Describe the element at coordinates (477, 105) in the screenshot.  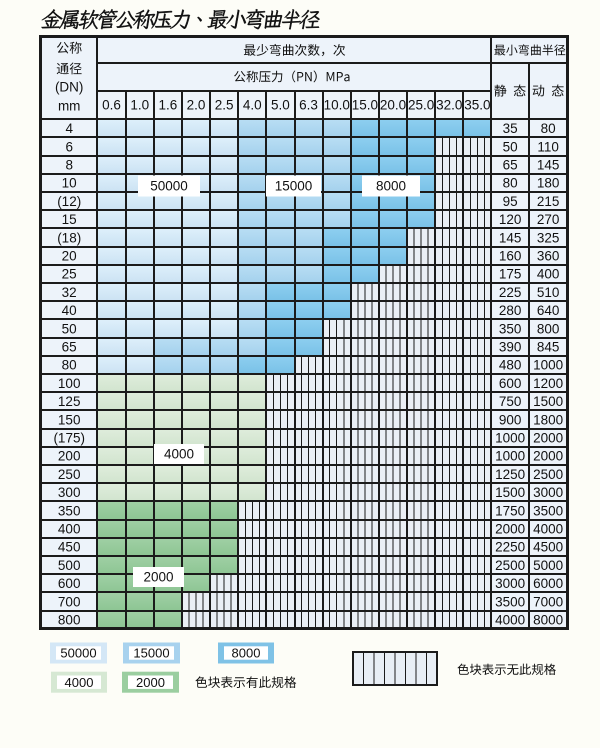
I see `svg-text: 35.0` at that location.